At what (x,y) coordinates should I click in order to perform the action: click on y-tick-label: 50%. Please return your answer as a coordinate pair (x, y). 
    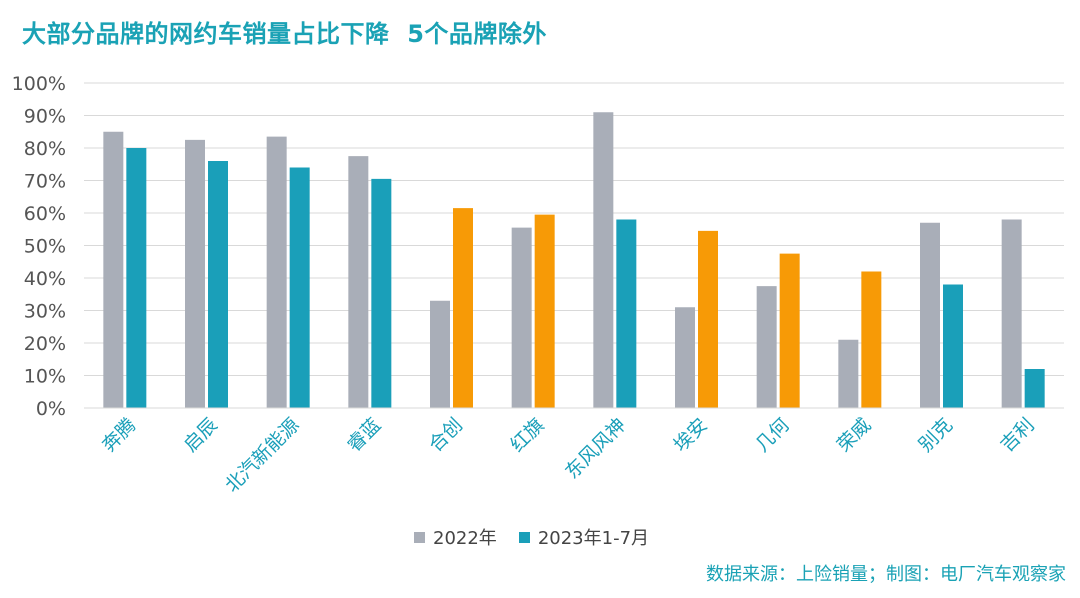
    Looking at the image, I should click on (45, 247).